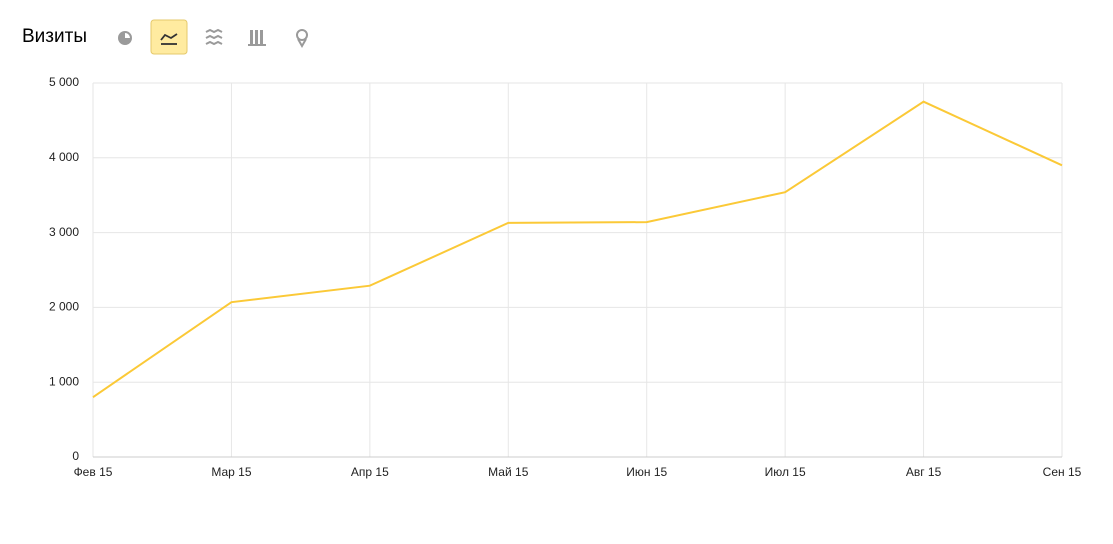  What do you see at coordinates (785, 472) in the screenshot?
I see `x-tick-label: Июл 15` at bounding box center [785, 472].